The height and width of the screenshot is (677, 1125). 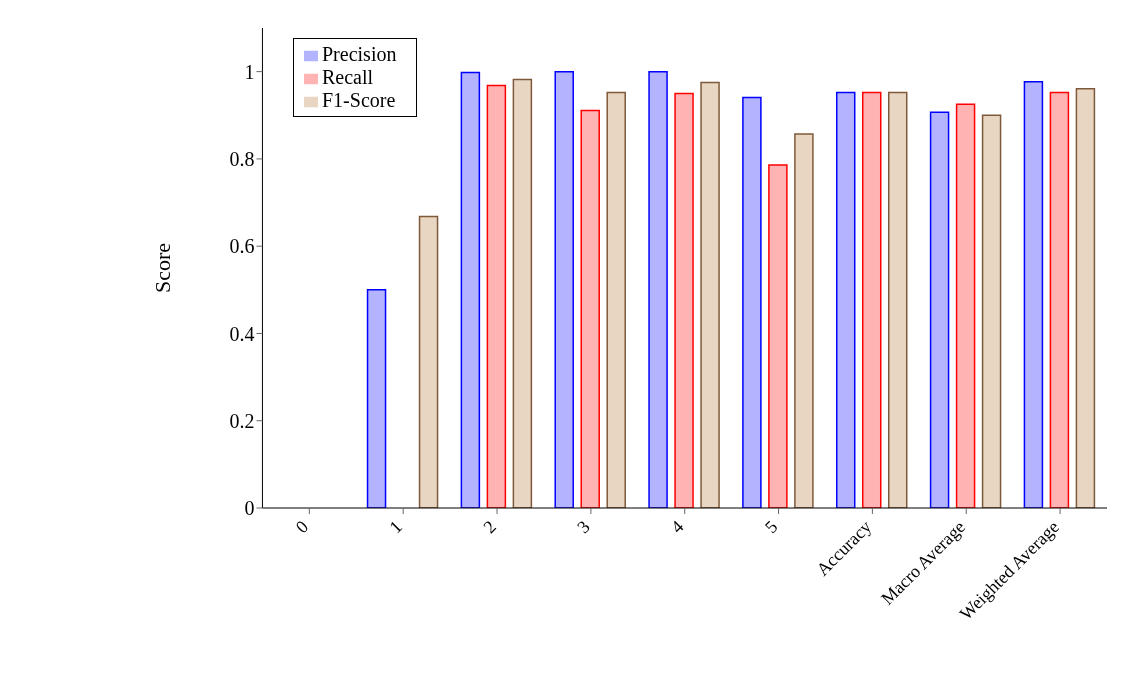 What do you see at coordinates (396, 527) in the screenshot?
I see `x-tick-label: 1` at bounding box center [396, 527].